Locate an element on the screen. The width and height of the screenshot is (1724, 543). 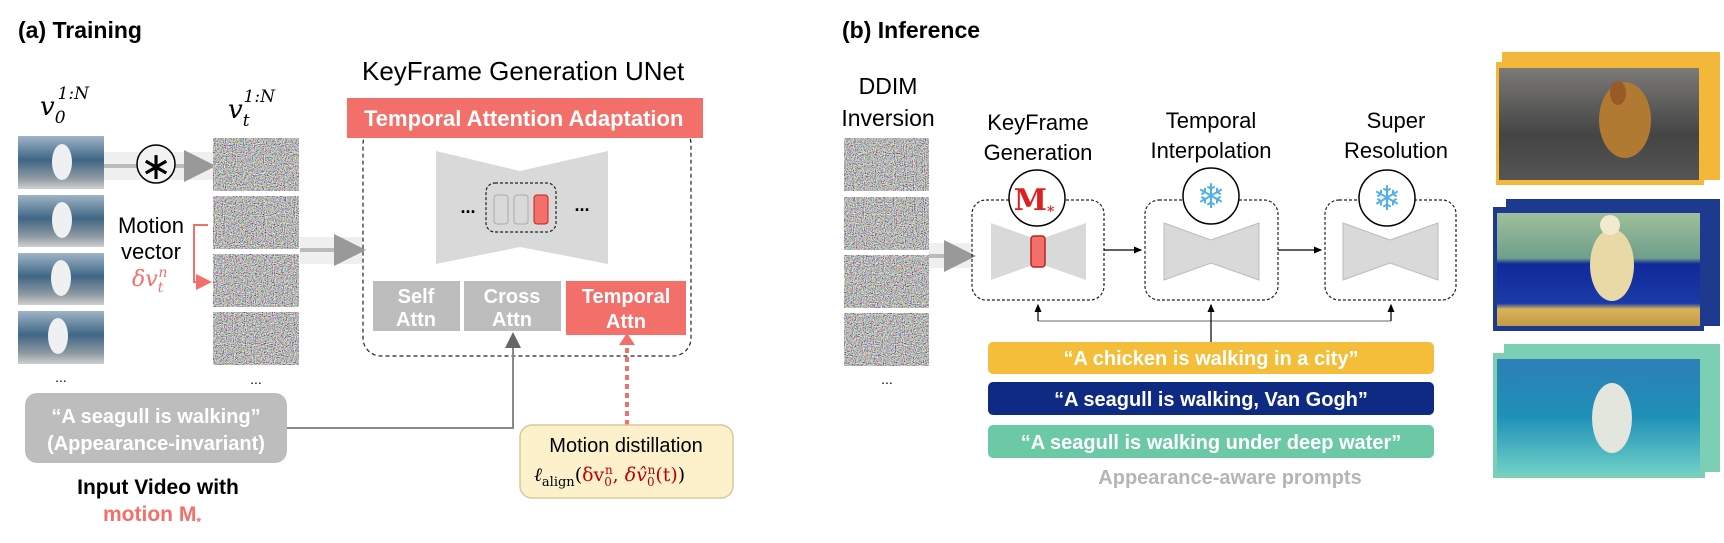
inference-title: (b) Inference is located at coordinates (911, 30).